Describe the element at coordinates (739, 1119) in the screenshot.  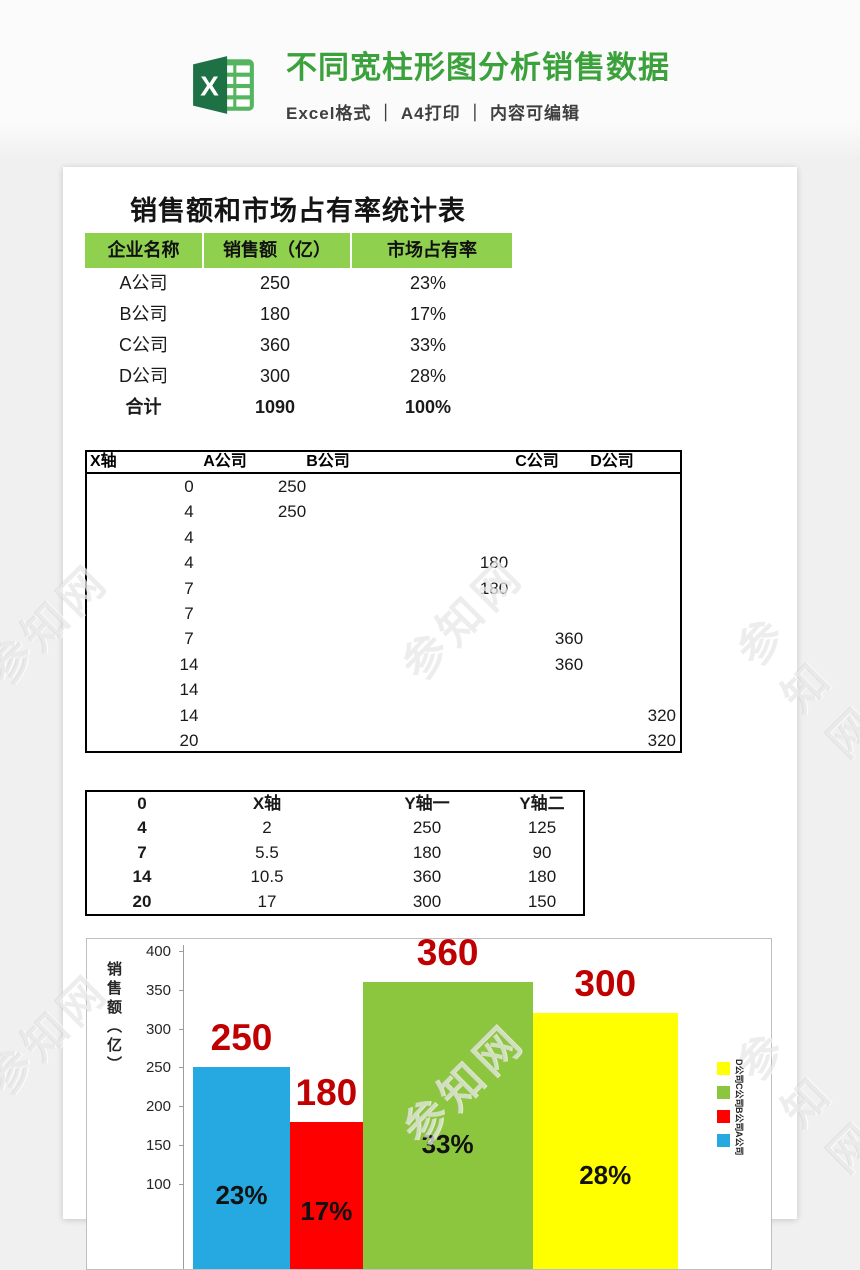
I see `legend-label: B公司` at that location.